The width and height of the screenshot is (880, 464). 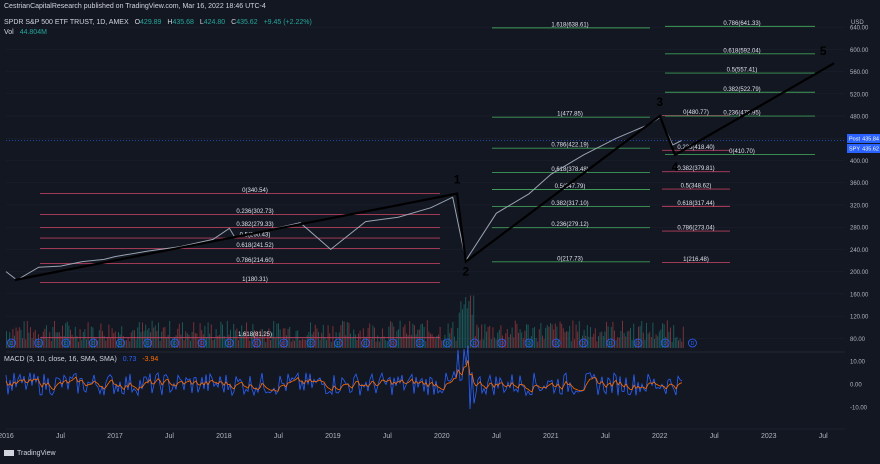 What do you see at coordinates (115, 436) in the screenshot?
I see `time-tick-label: 2017` at bounding box center [115, 436].